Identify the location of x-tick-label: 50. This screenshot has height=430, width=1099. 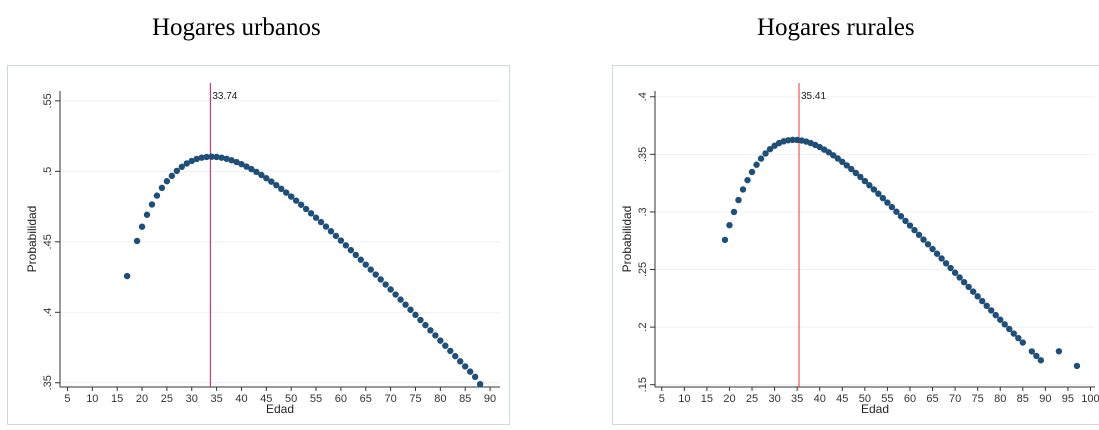
(865, 399).